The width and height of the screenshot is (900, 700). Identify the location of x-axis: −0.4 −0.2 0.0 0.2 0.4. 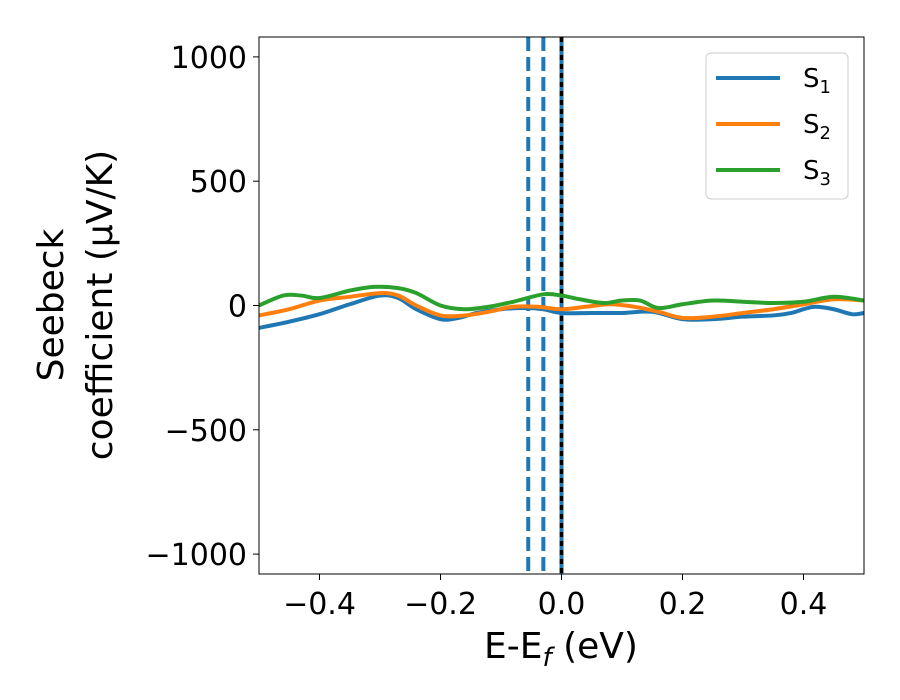
(555, 598).